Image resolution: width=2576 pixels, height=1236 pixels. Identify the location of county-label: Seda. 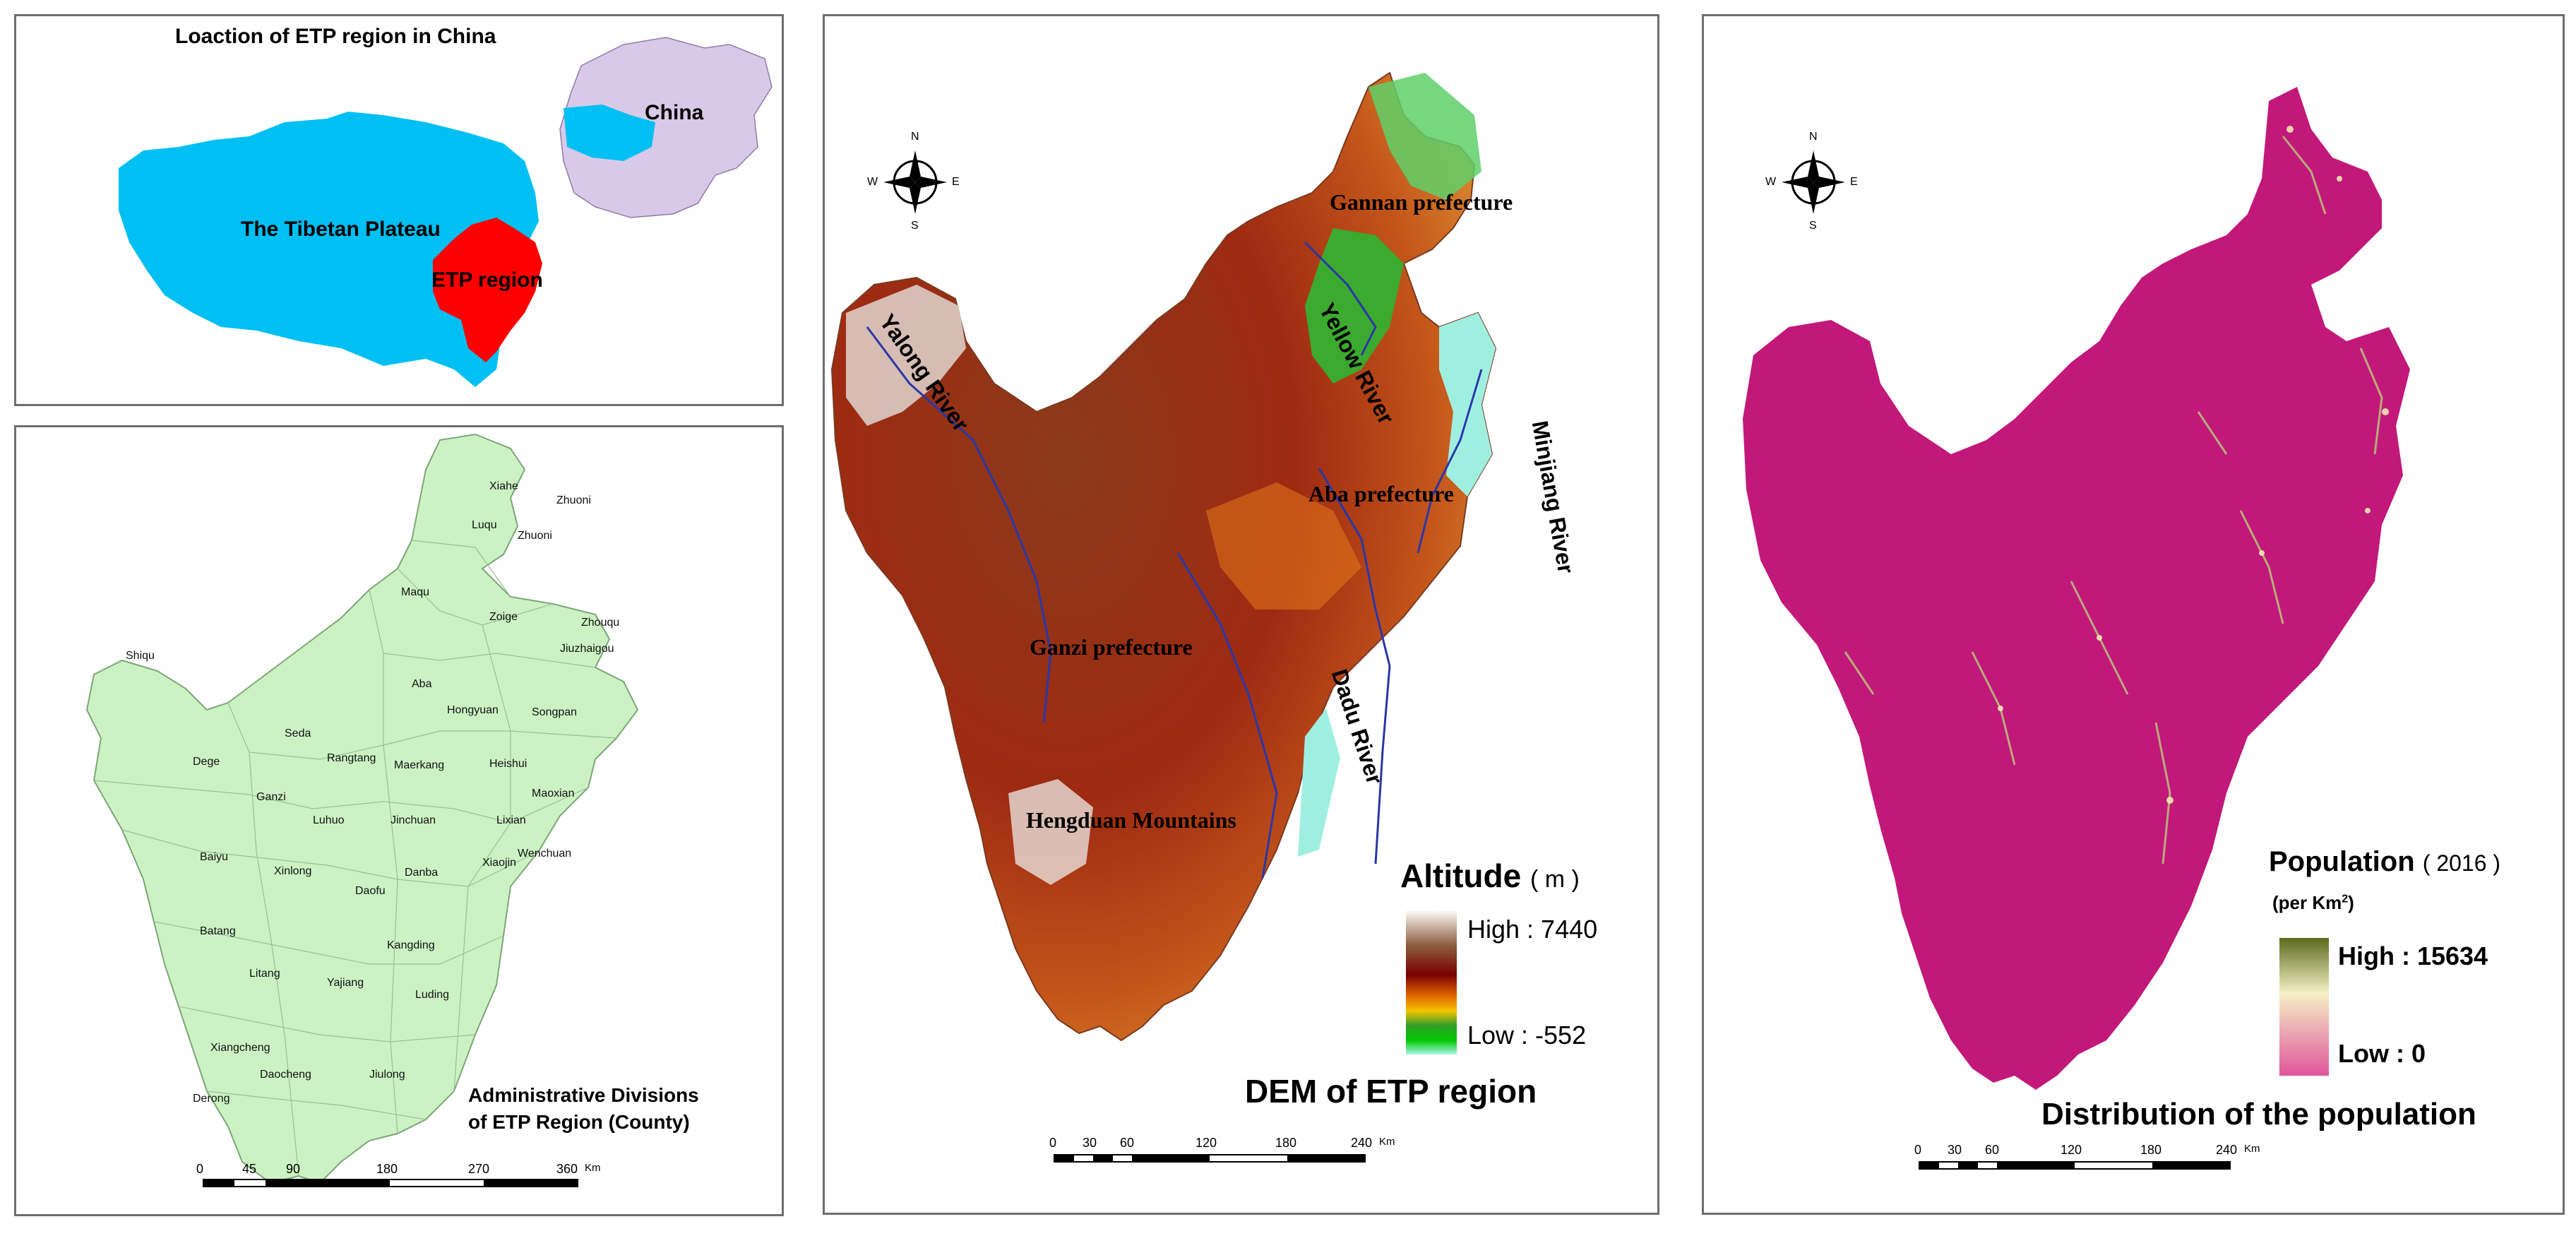
(298, 733).